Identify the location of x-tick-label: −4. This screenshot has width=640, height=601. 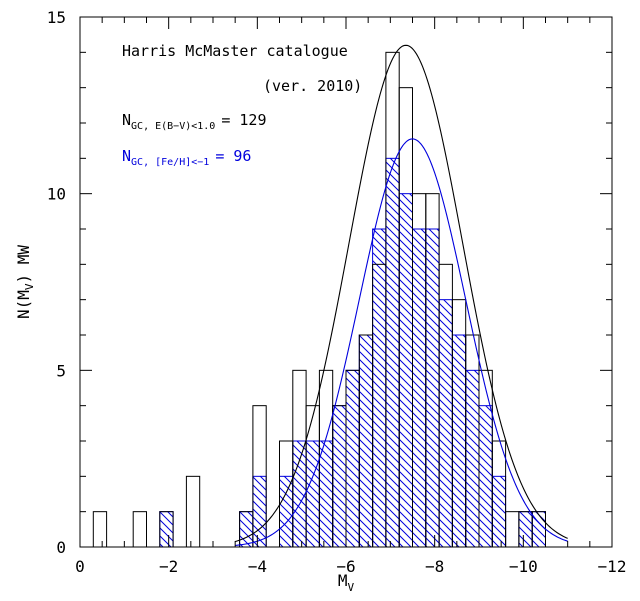
(257, 566).